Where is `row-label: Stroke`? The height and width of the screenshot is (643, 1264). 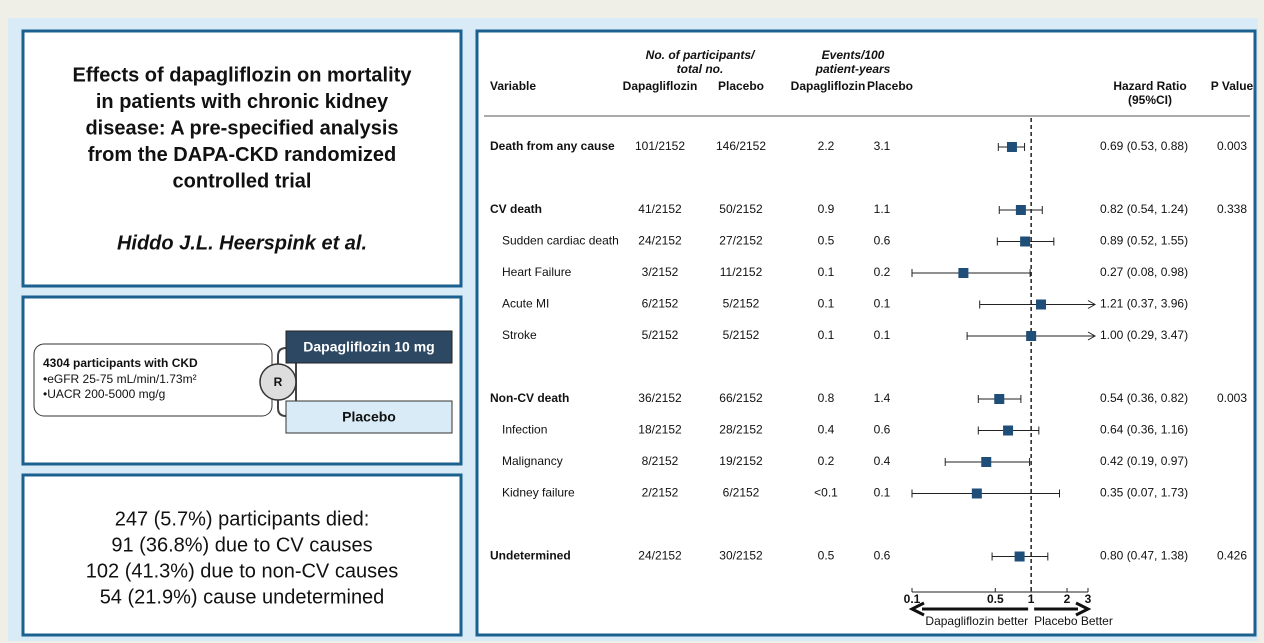 row-label: Stroke is located at coordinates (519, 335).